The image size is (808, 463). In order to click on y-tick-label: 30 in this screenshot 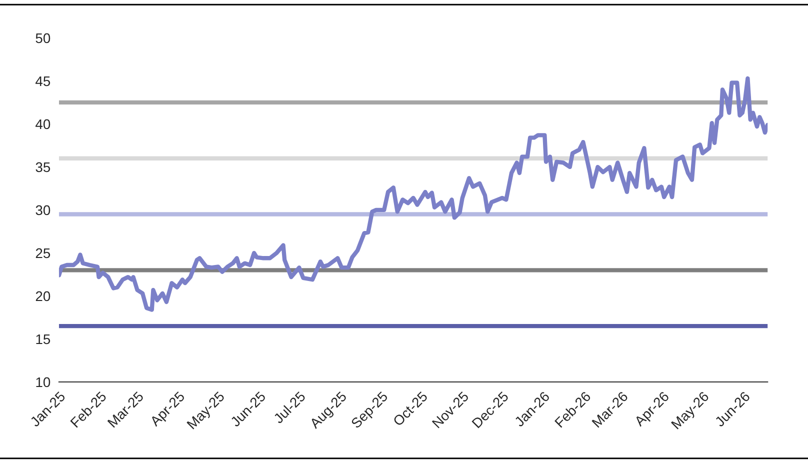, I will do `click(43, 210)`.